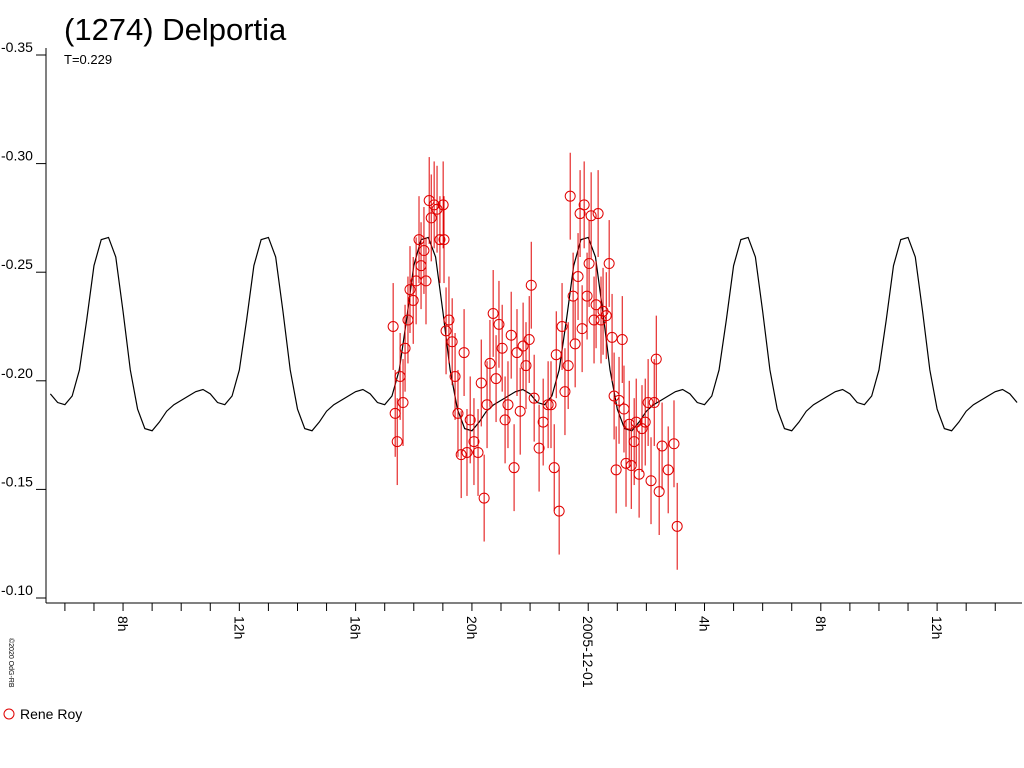  Describe the element at coordinates (17, 264) in the screenshot. I see `y-tick-label: -0.25` at that location.